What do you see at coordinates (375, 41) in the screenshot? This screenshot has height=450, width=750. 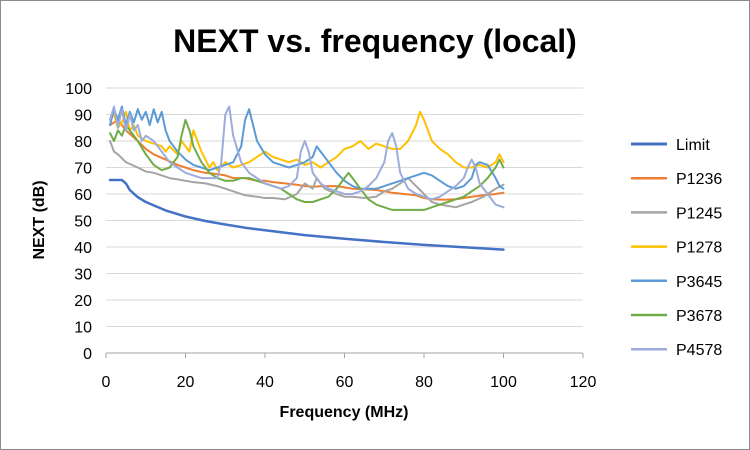 I see `chart-title: NEXT vs. frequency (local)` at bounding box center [375, 41].